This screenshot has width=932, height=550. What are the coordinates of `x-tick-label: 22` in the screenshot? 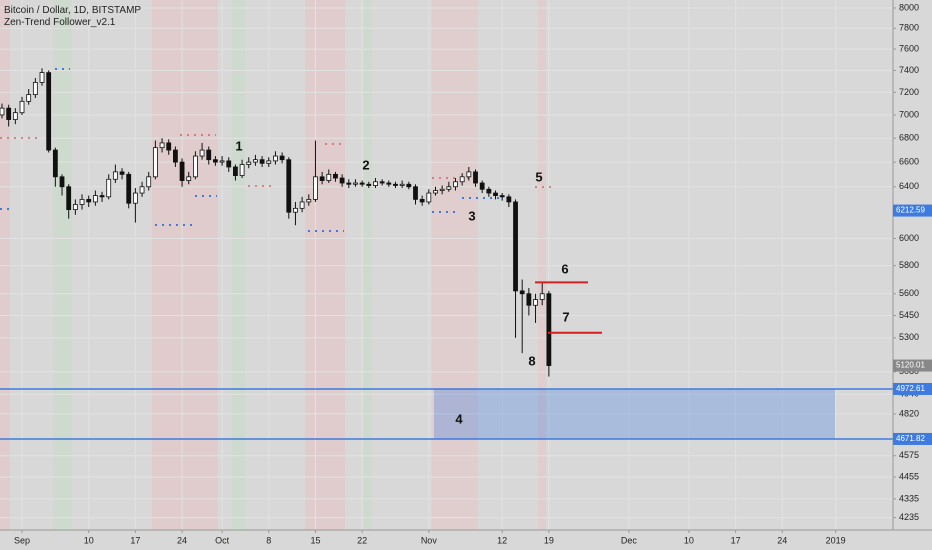 It's located at (362, 540).